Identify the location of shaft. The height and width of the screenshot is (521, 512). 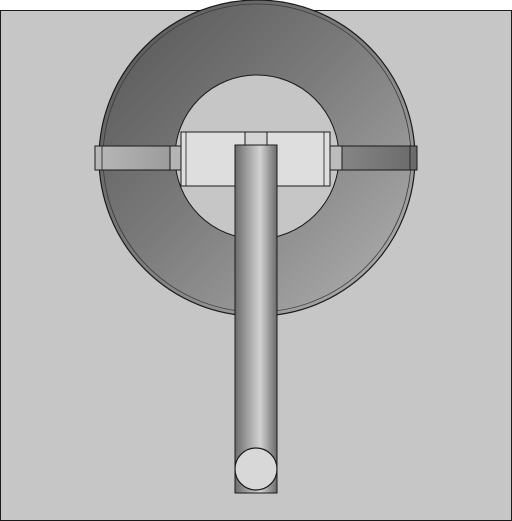
(256, 319).